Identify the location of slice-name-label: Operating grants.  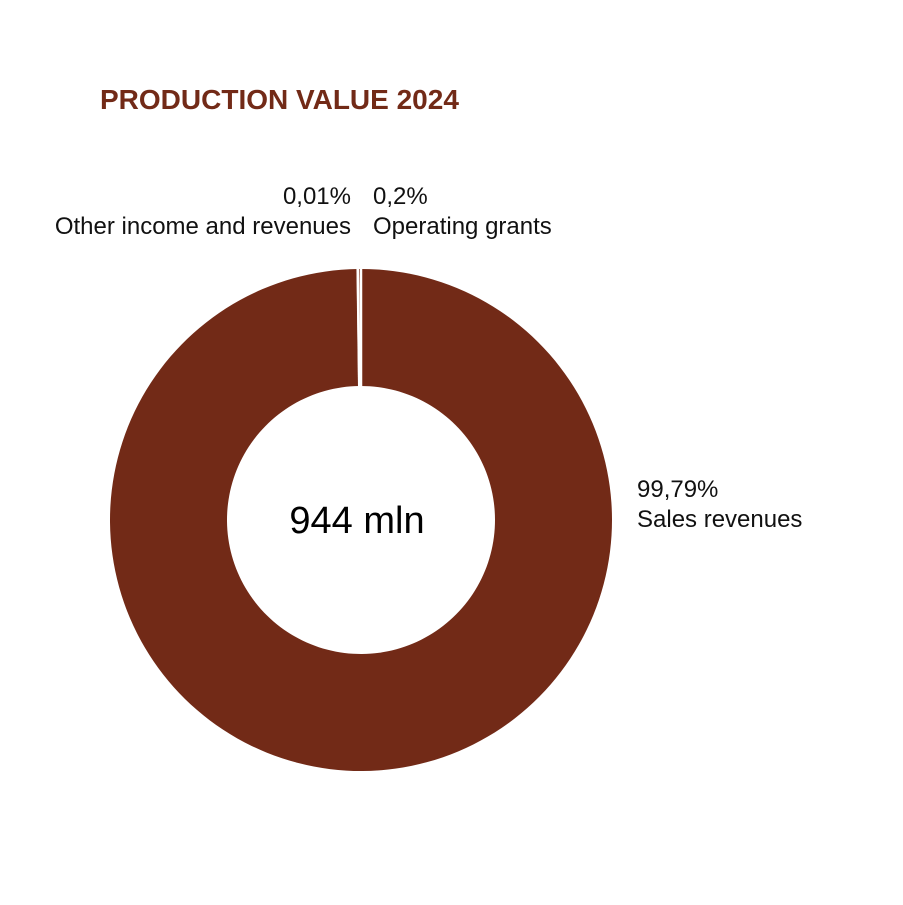
(462, 226).